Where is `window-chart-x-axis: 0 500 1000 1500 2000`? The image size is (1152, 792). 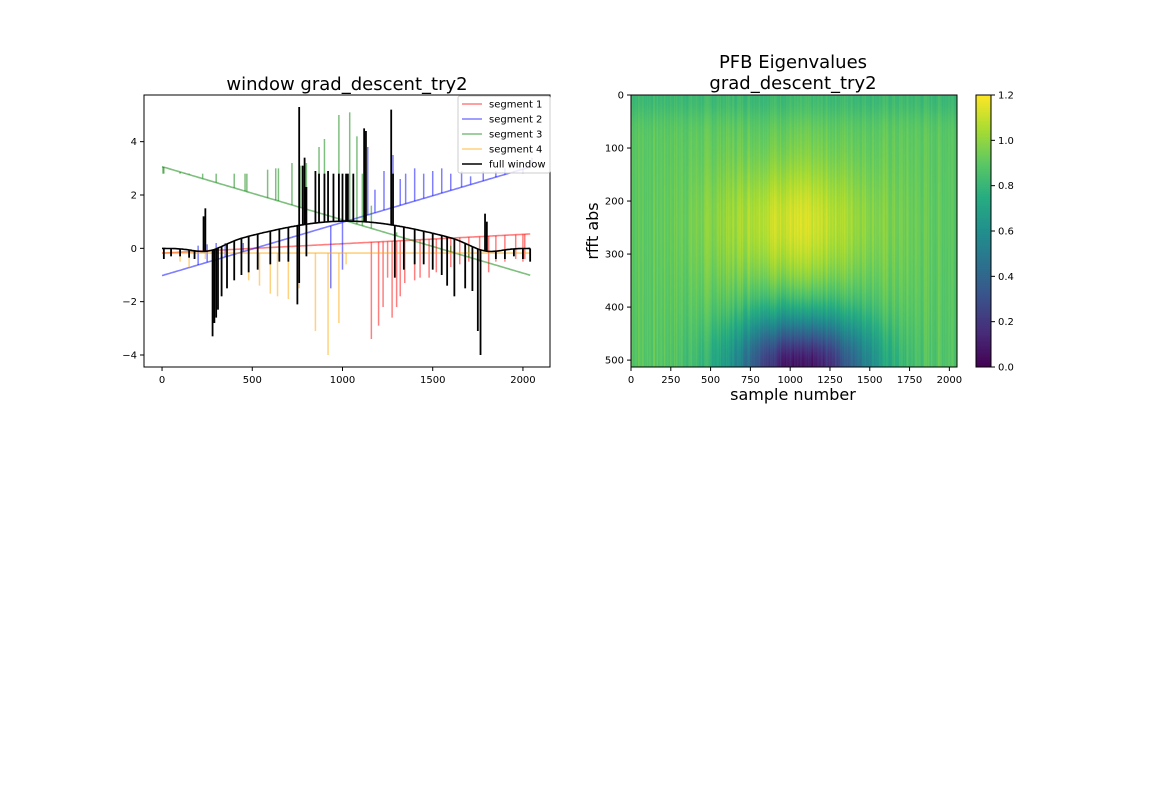
window-chart-x-axis: 0 500 1000 1500 2000 is located at coordinates (347, 376).